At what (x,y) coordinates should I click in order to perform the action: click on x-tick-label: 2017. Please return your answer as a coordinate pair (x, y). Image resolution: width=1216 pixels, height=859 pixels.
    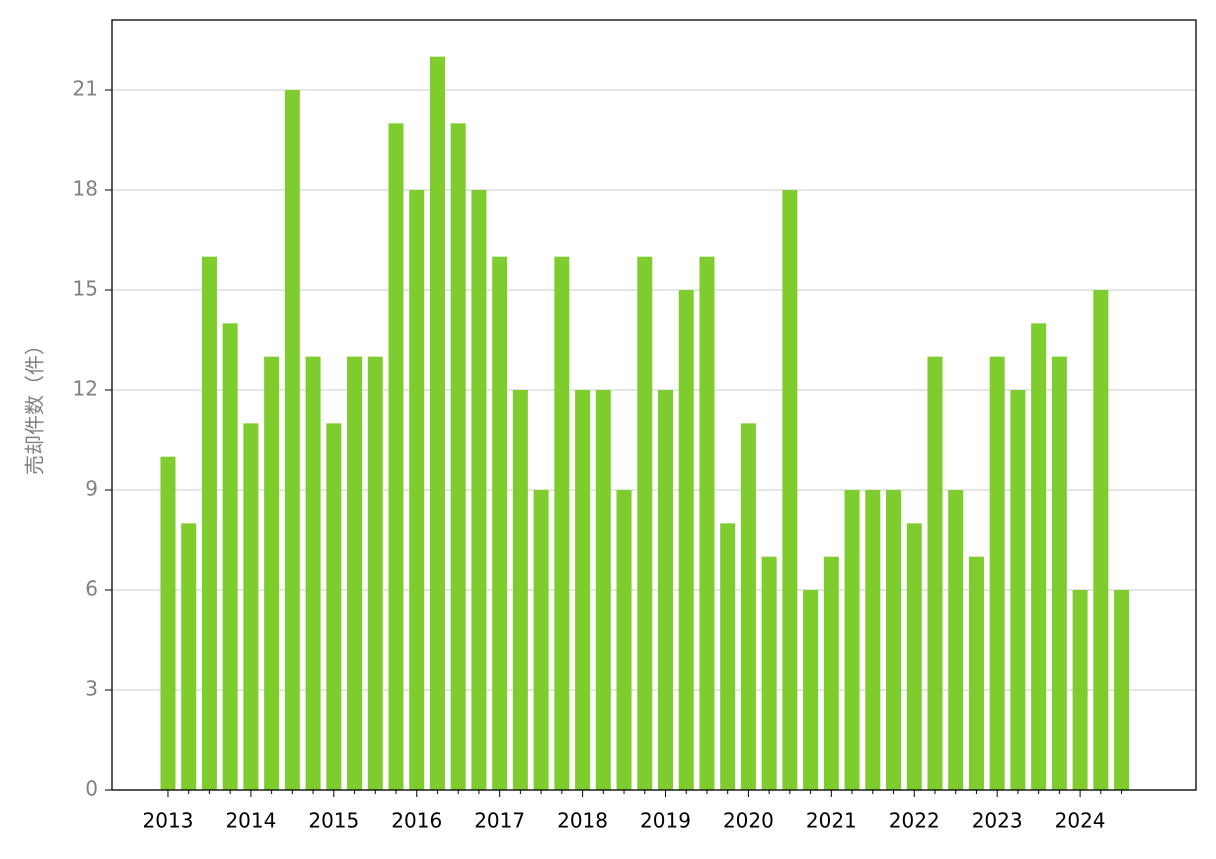
    Looking at the image, I should click on (499, 821).